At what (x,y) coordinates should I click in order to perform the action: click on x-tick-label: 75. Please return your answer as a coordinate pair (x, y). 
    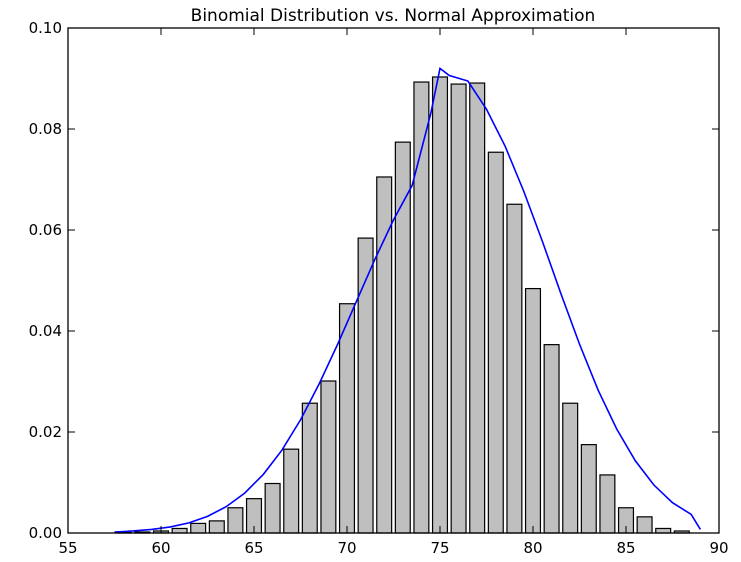
    Looking at the image, I should click on (439, 548).